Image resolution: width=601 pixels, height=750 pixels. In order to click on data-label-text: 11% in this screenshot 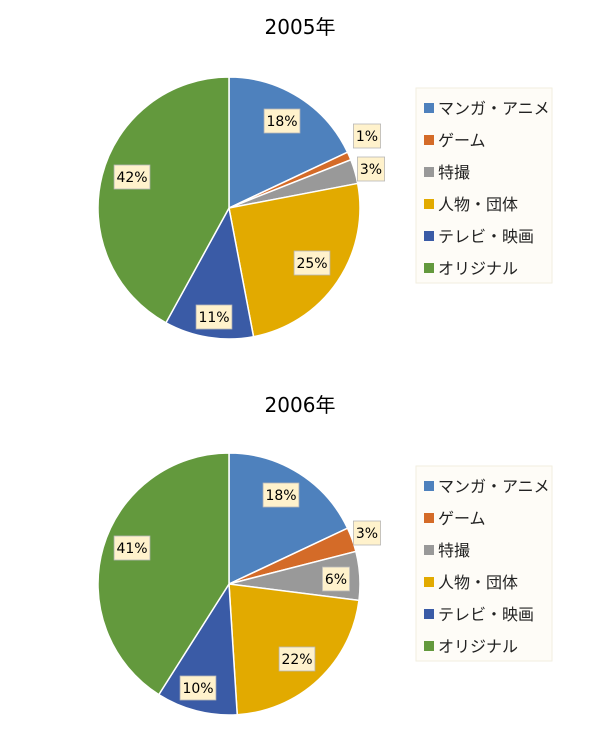, I will do `click(213, 318)`.